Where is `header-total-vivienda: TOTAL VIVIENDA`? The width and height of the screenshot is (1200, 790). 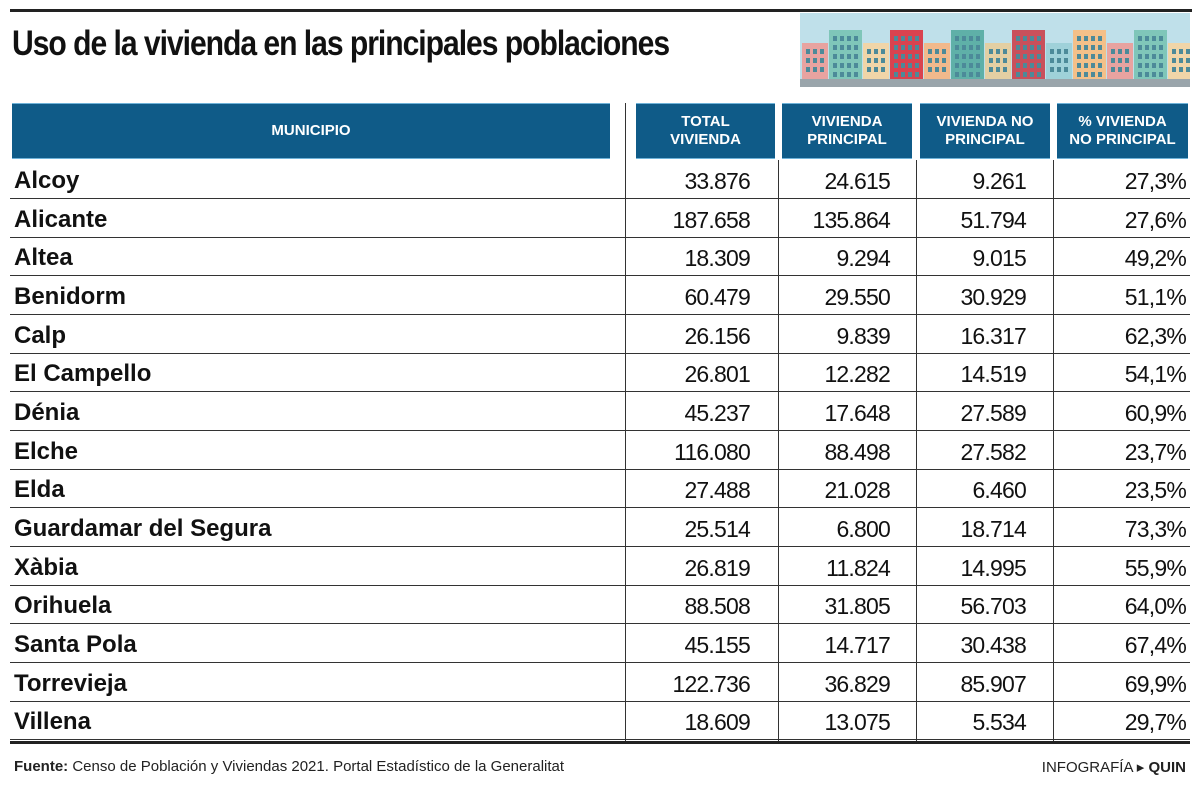 header-total-vivienda: TOTAL VIVIENDA is located at coordinates (705, 131).